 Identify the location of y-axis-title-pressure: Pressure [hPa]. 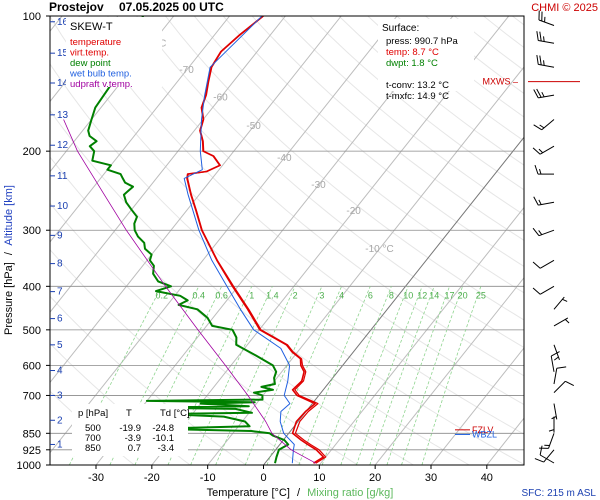
(9, 298).